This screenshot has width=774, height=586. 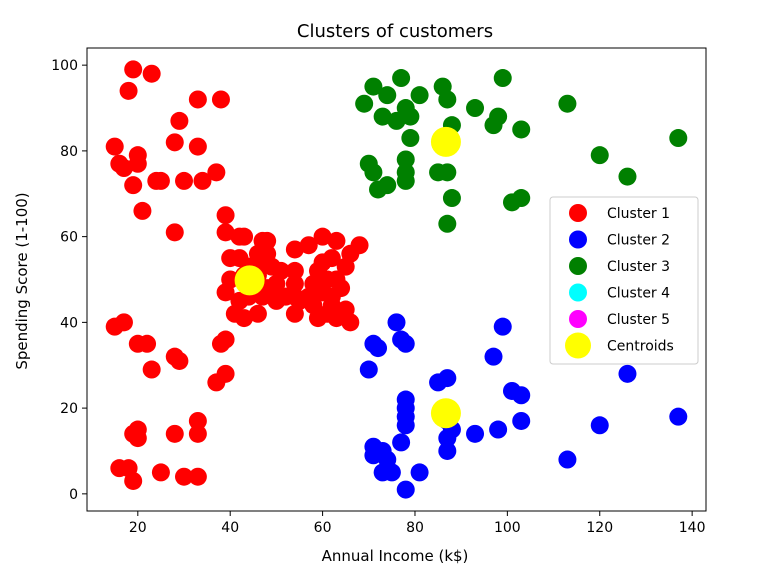 I want to click on x-tick-label: 60, so click(x=323, y=528).